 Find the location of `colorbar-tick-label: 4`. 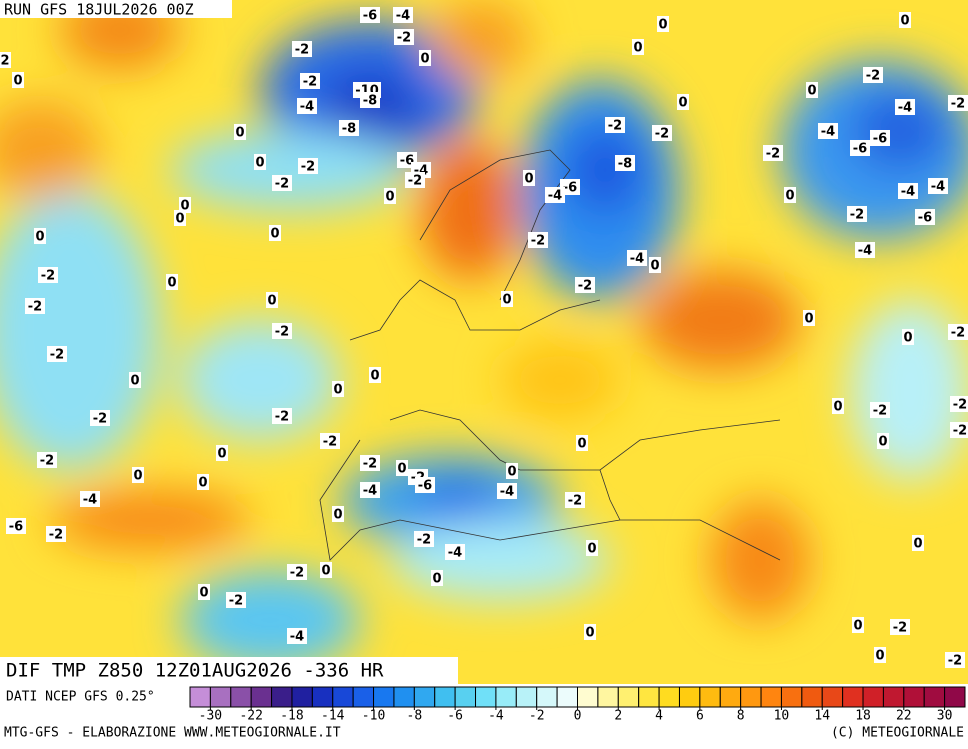

colorbar-tick-label: 4 is located at coordinates (659, 716).